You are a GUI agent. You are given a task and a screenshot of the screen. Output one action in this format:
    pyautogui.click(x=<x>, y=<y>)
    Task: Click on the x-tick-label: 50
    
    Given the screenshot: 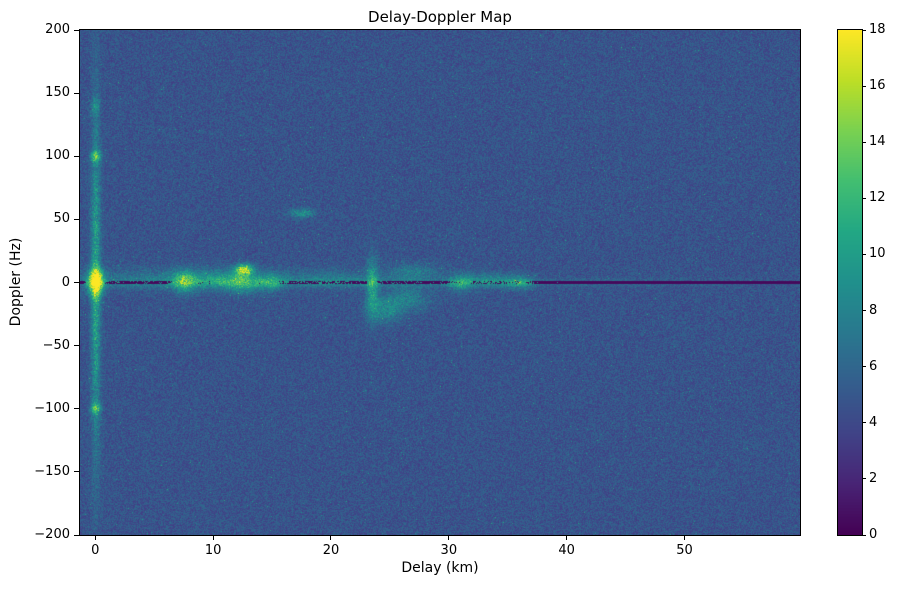 What is the action you would take?
    pyautogui.click(x=684, y=550)
    